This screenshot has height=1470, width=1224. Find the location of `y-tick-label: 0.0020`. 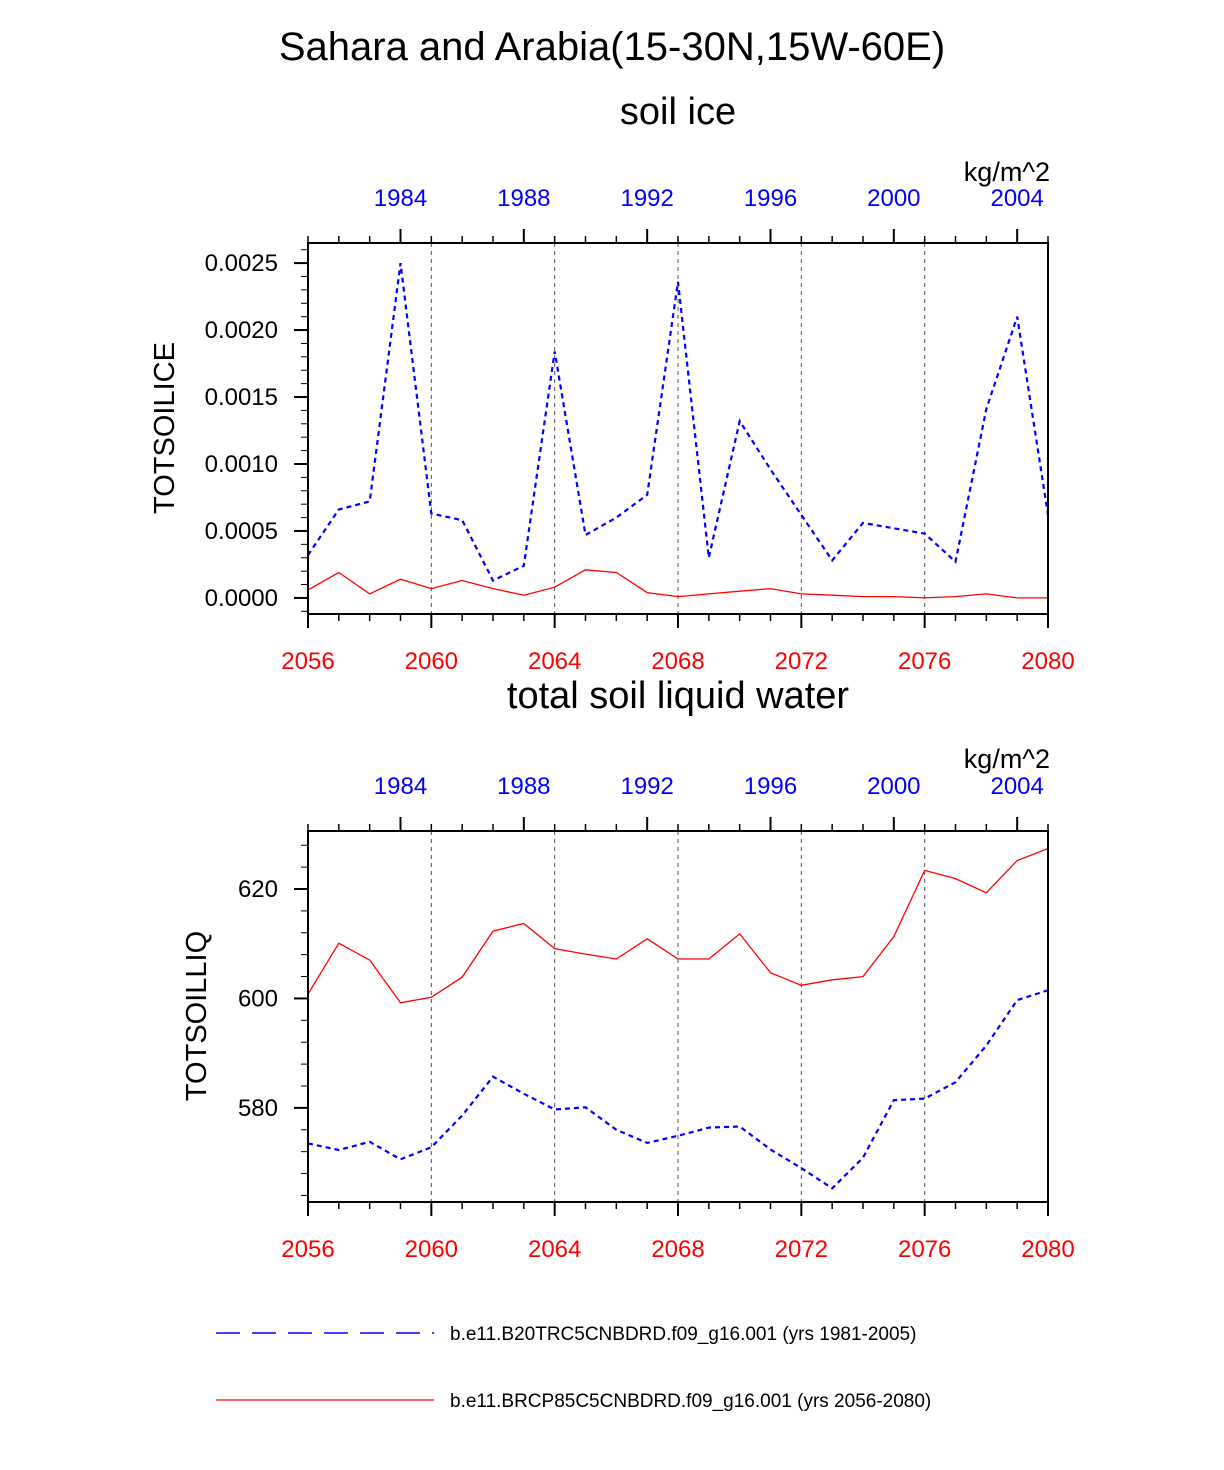

y-tick-label: 0.0020 is located at coordinates (241, 330).